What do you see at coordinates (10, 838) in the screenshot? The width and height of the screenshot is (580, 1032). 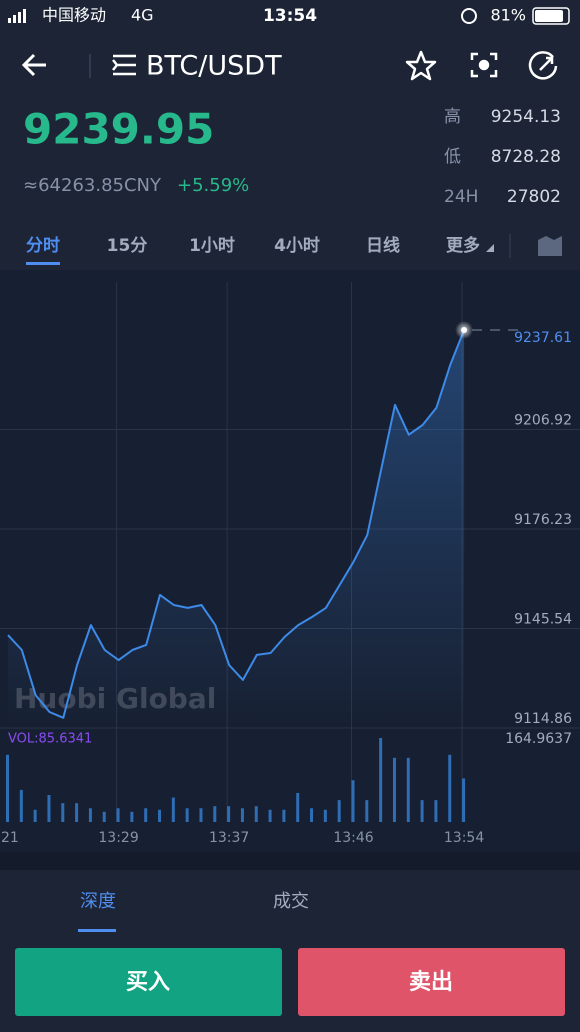 I see `x-tick-label: 21` at bounding box center [10, 838].